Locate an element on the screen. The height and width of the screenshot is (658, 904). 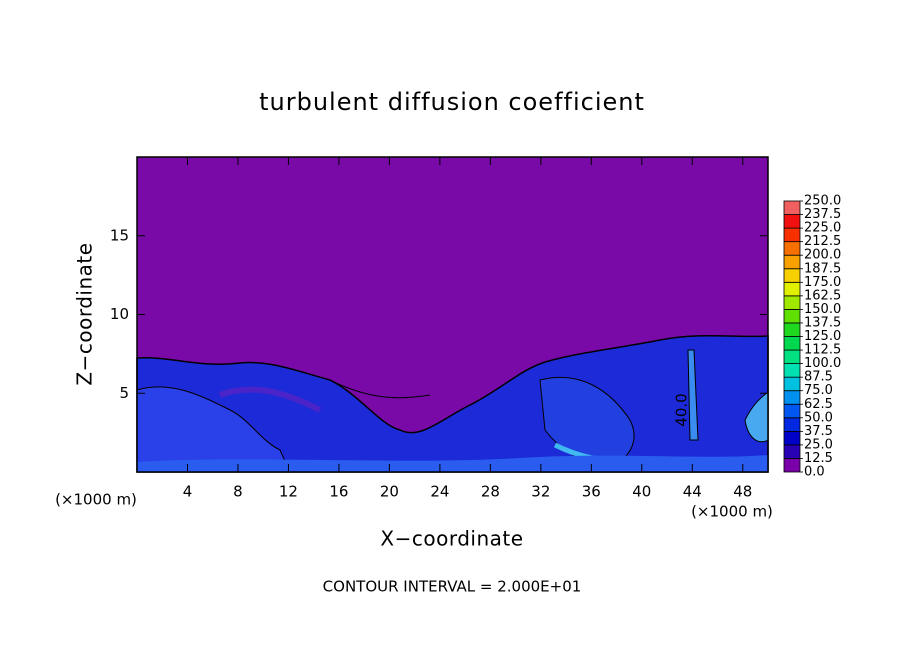
colorbar-tick-label: 150.0 is located at coordinates (822, 309).